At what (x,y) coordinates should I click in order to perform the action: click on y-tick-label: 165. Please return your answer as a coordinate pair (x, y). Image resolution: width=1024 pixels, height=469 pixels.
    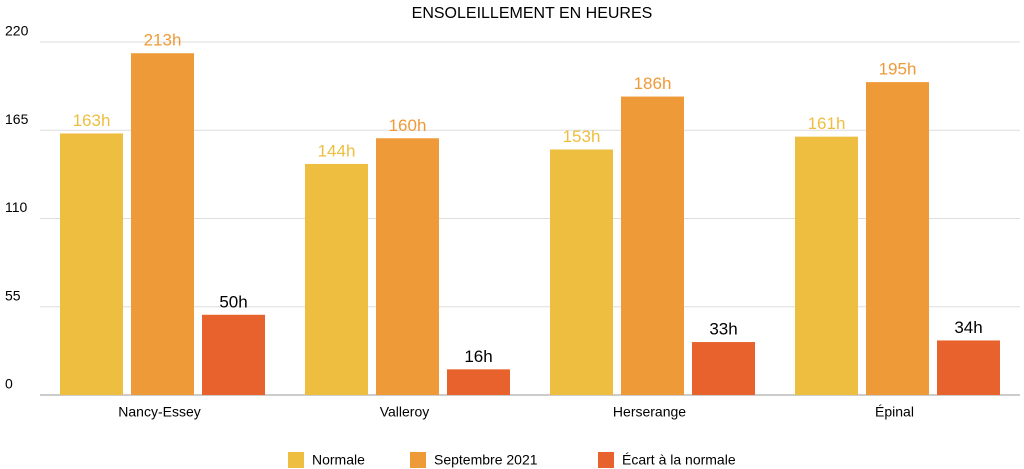
    Looking at the image, I should click on (17, 119).